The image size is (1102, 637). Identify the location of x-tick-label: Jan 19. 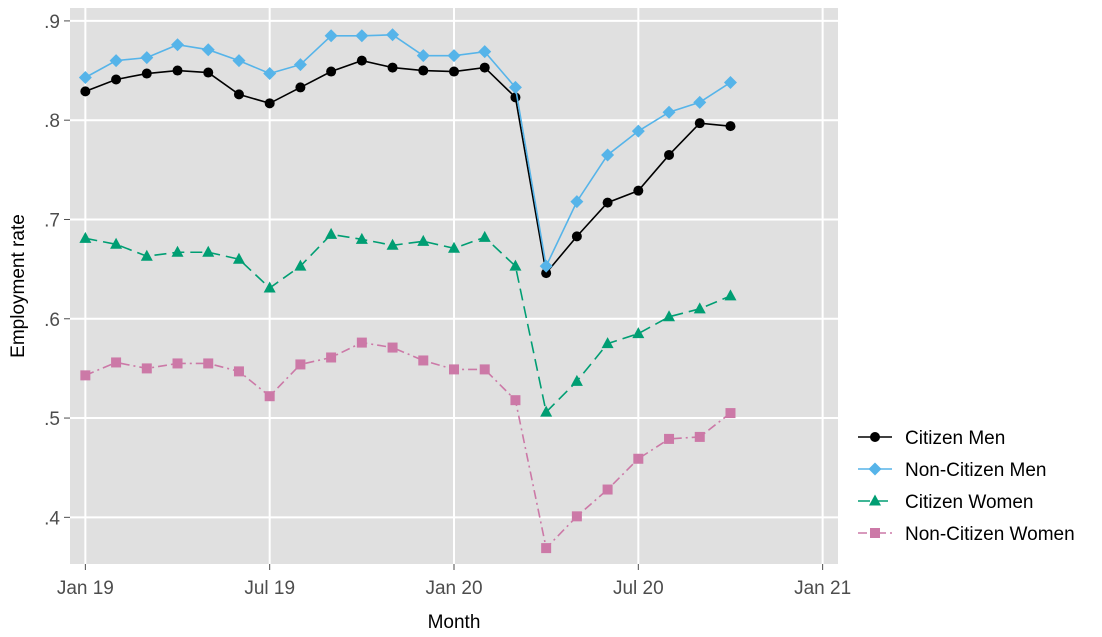
(85, 588).